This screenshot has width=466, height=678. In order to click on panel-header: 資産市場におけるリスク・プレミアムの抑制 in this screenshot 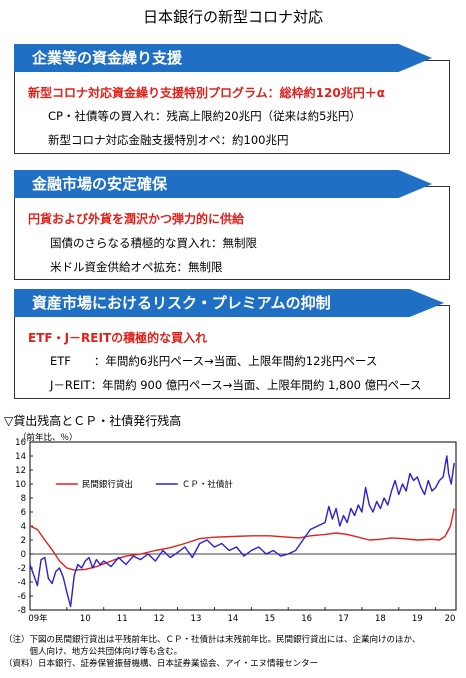, I will do `click(229, 303)`.